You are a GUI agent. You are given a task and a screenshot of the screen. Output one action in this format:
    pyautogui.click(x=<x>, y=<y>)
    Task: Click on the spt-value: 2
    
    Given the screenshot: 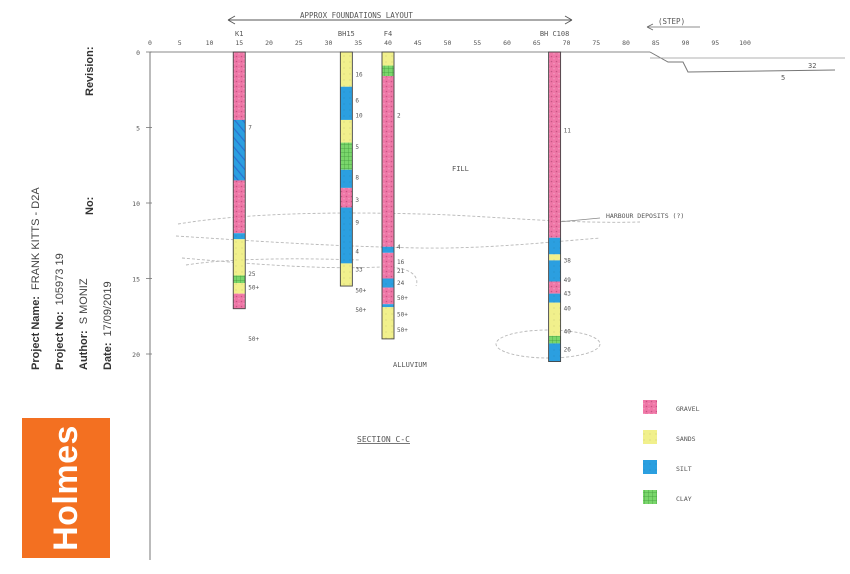 What is the action you would take?
    pyautogui.click(x=399, y=115)
    